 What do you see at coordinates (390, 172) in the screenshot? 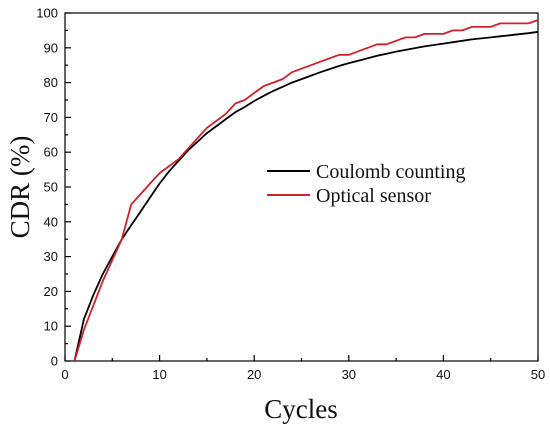
I see `legend-label-coulomb-counting: Coulomb counting` at bounding box center [390, 172].